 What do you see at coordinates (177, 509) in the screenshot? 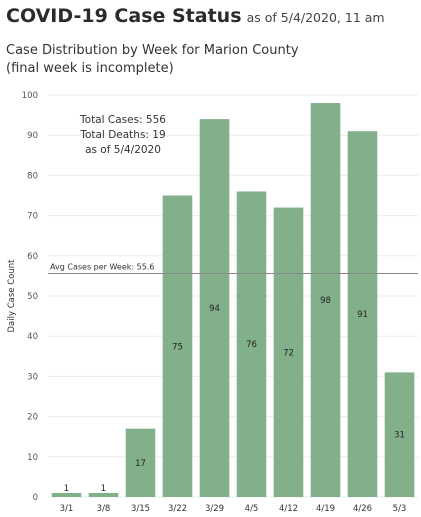
I see `x-tick-label: 3/22` at bounding box center [177, 509].